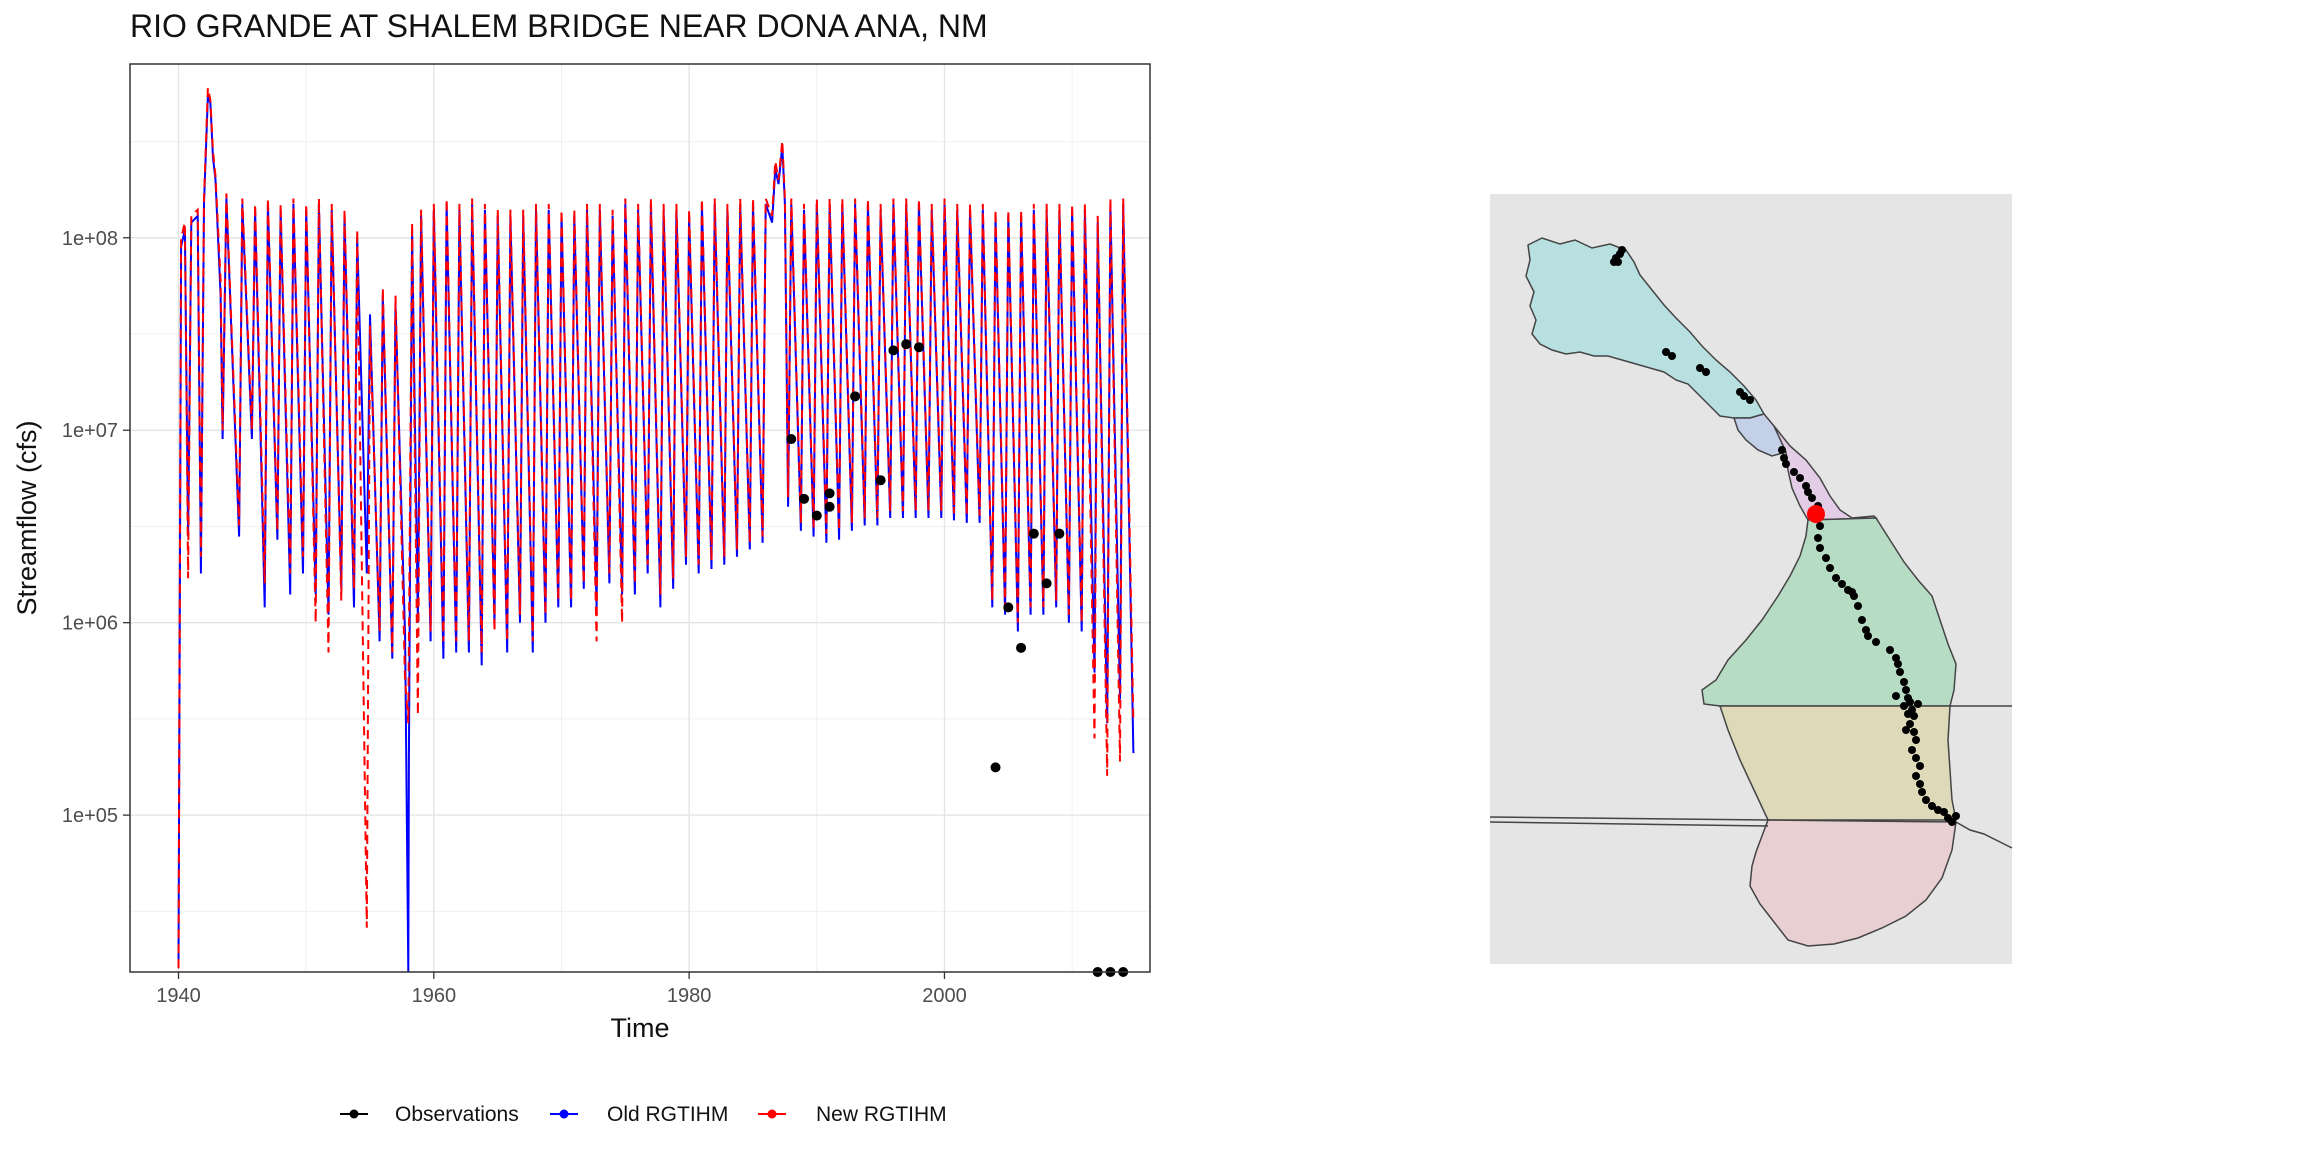  Describe the element at coordinates (90, 816) in the screenshot. I see `y-tick-label: 1e+05` at that location.